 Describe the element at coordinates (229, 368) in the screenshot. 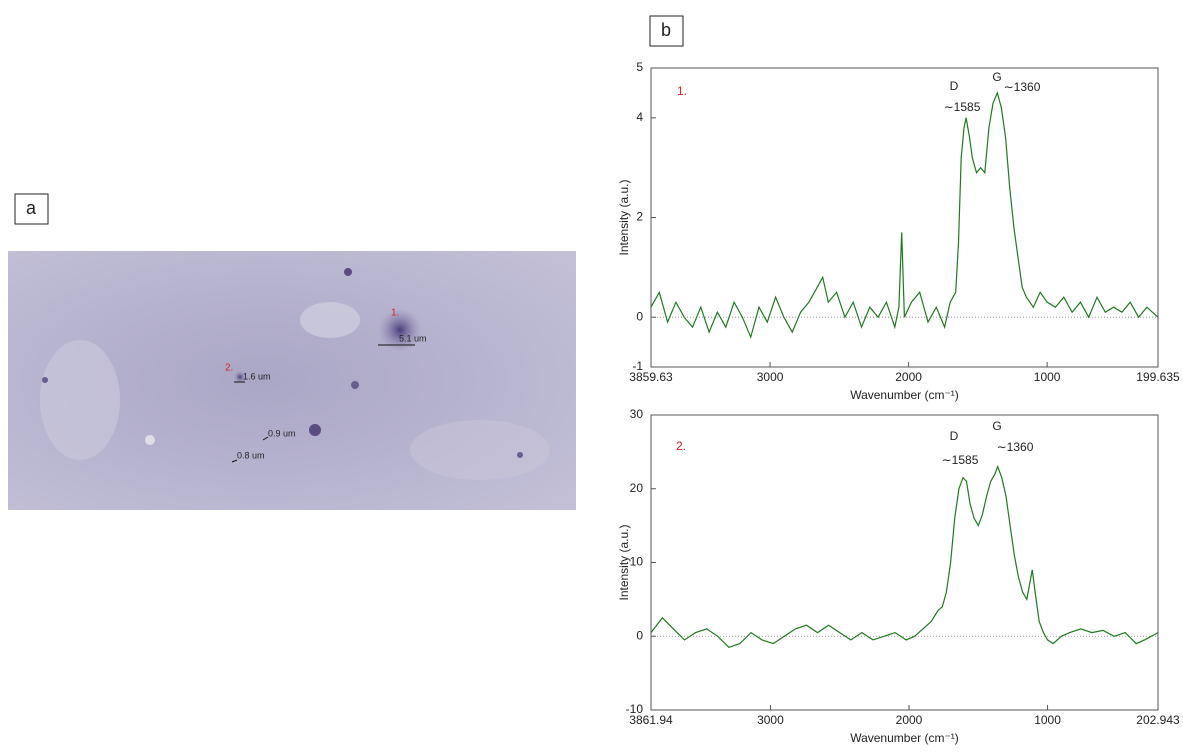

I see `marker: 2.` at that location.